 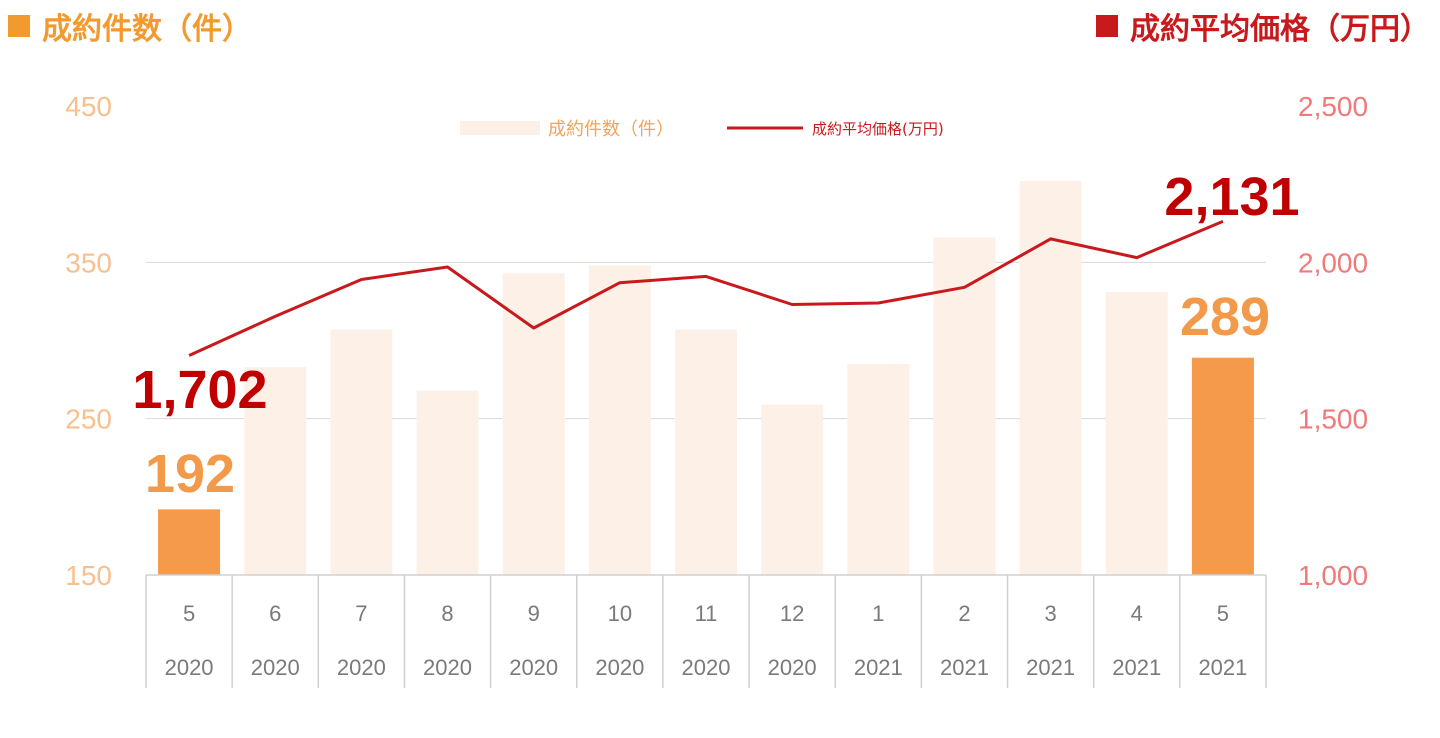 What do you see at coordinates (702, 129) in the screenshot?
I see `legend: 成約件数（件） 成約平均価格(万円)` at bounding box center [702, 129].